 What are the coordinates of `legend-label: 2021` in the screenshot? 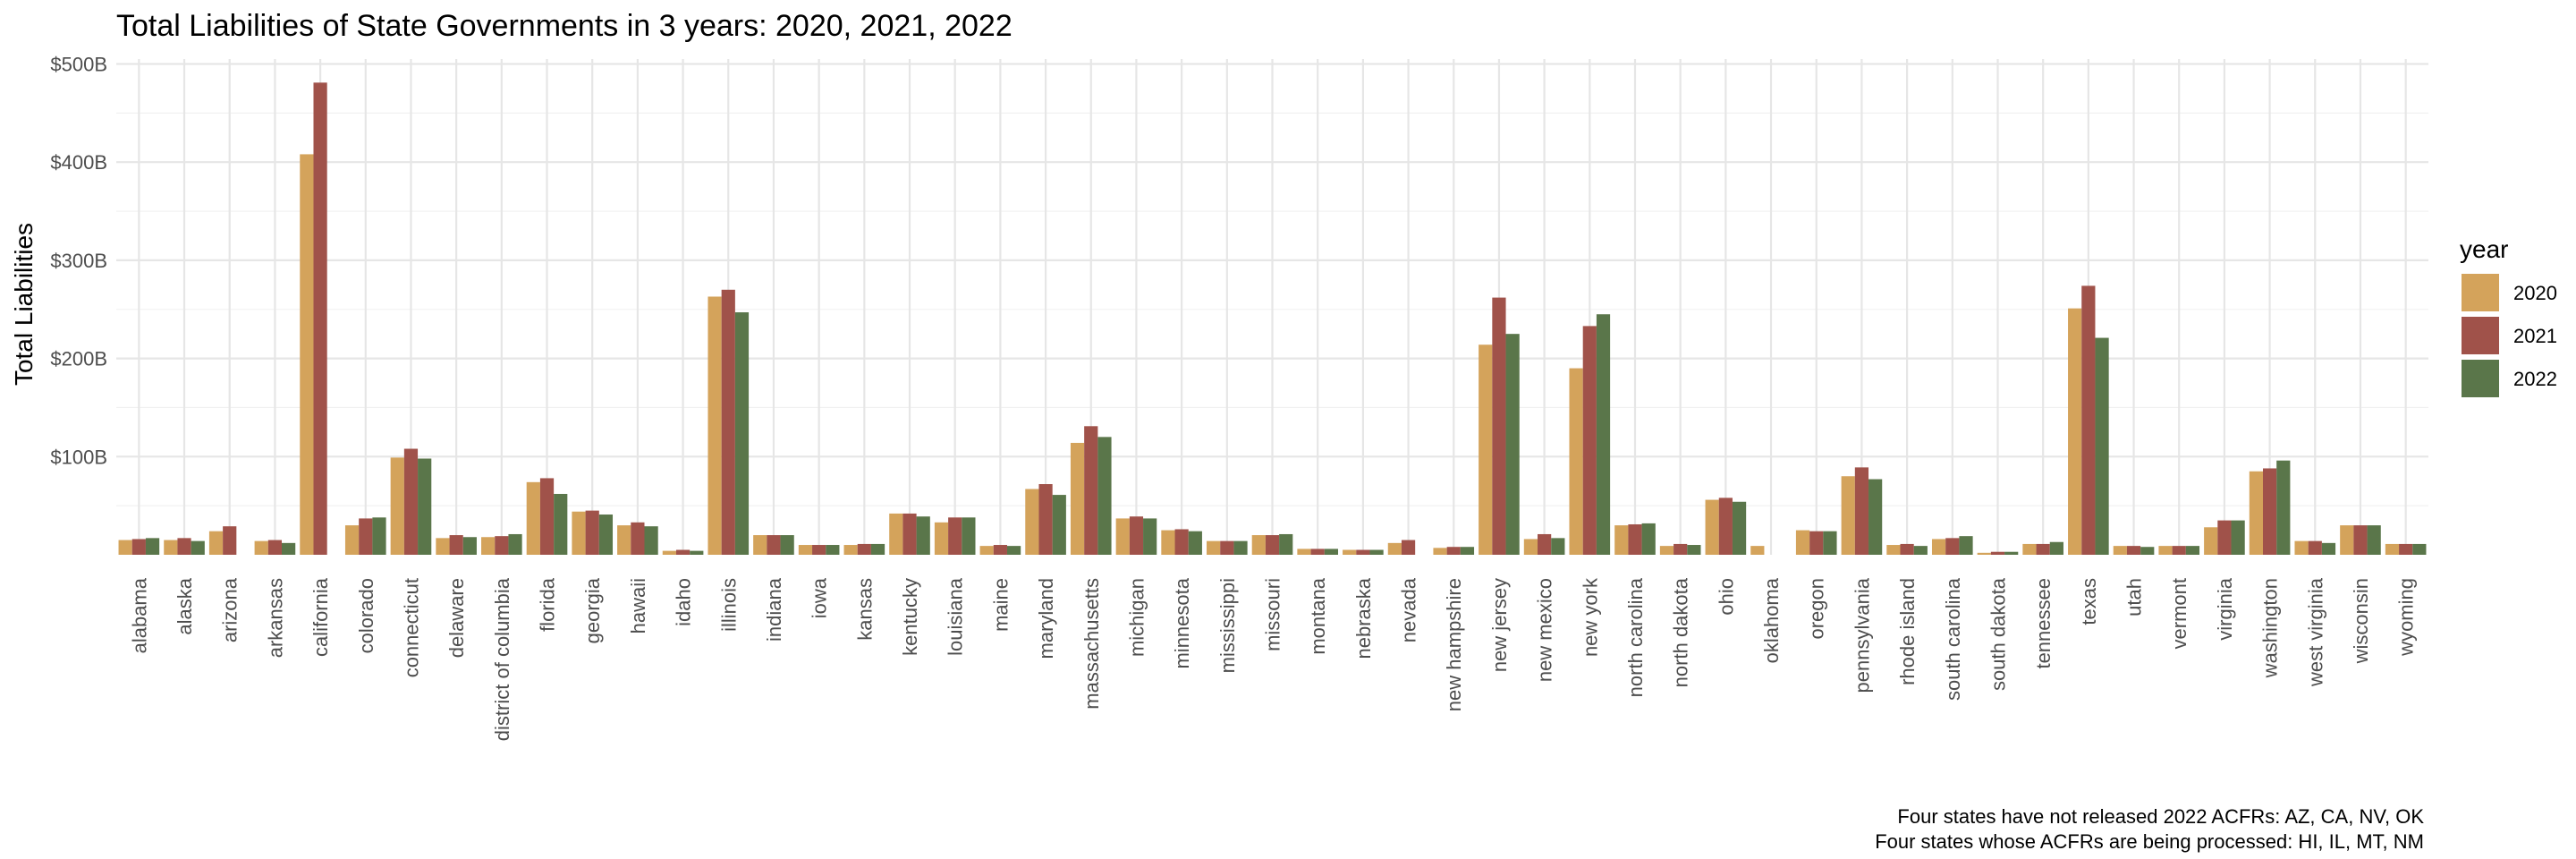 It's located at (2535, 336).